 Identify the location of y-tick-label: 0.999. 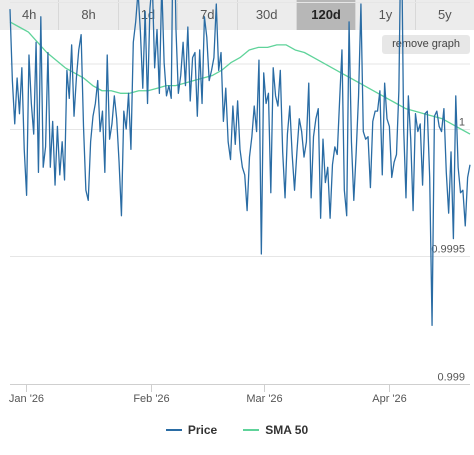
(451, 378).